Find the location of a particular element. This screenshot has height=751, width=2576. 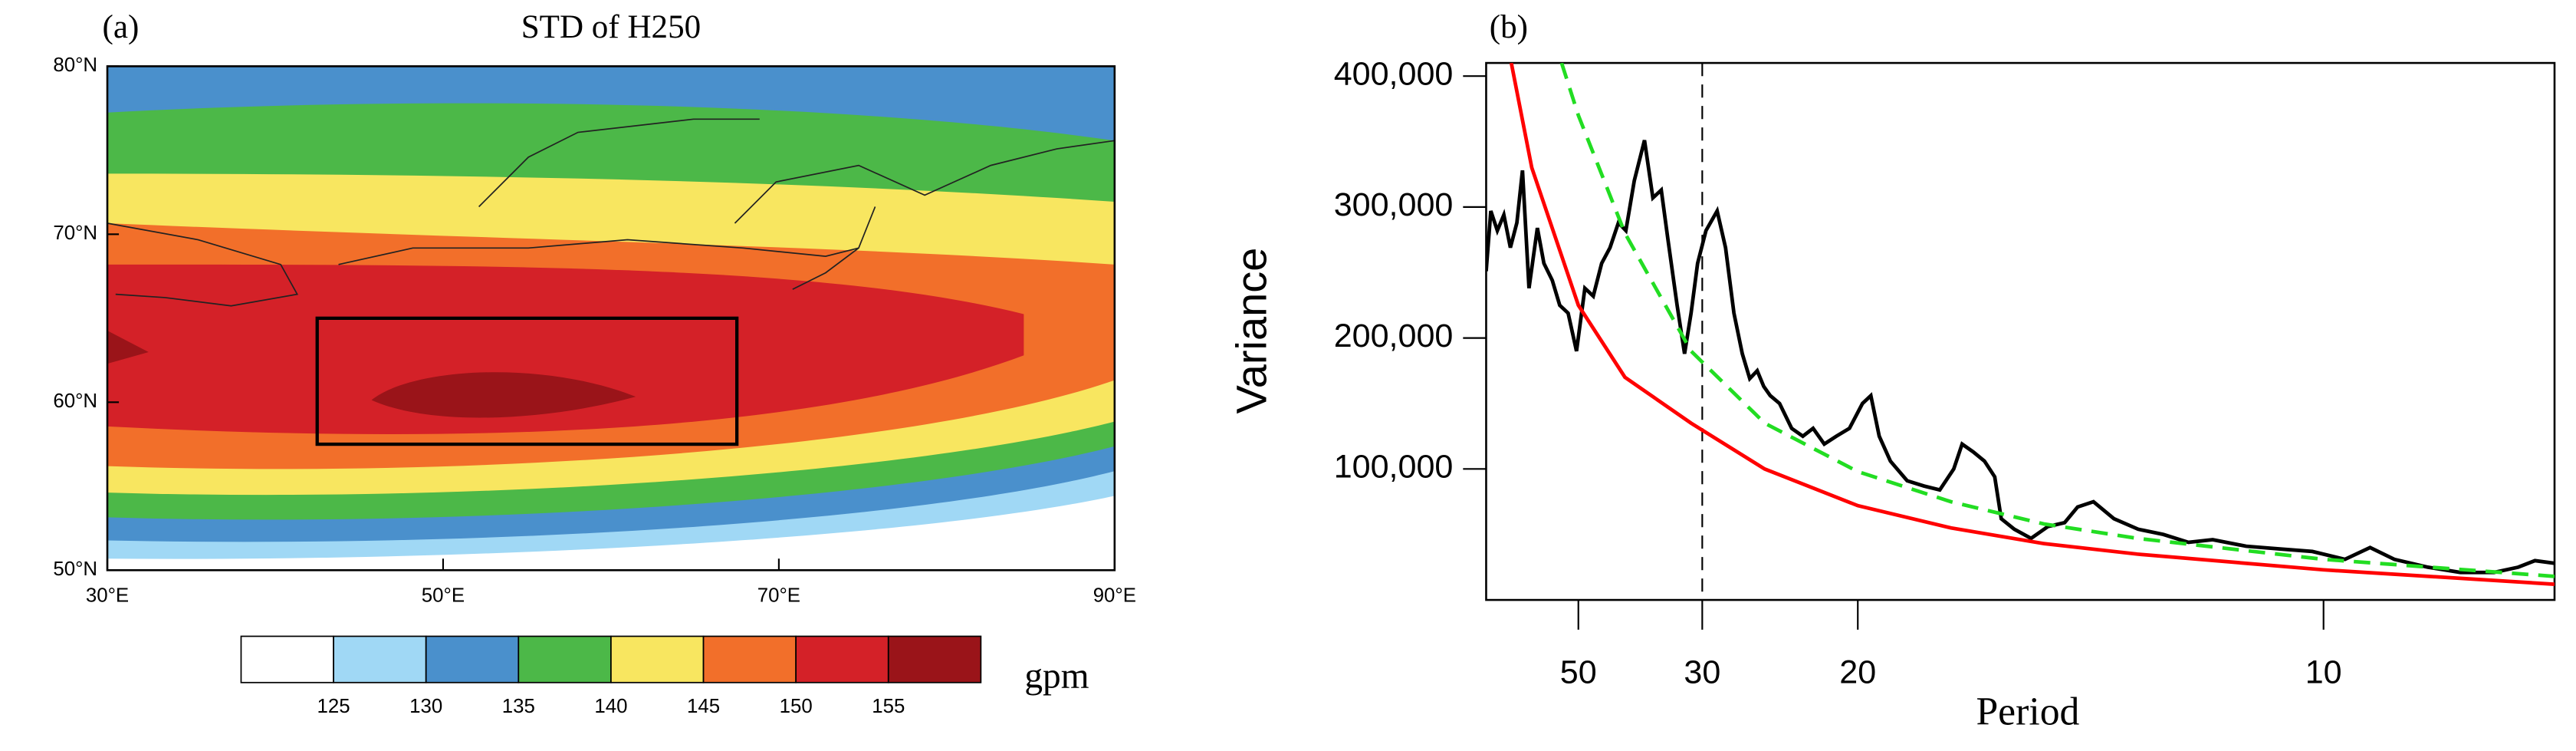

y-tick-label: 70°N is located at coordinates (75, 233).